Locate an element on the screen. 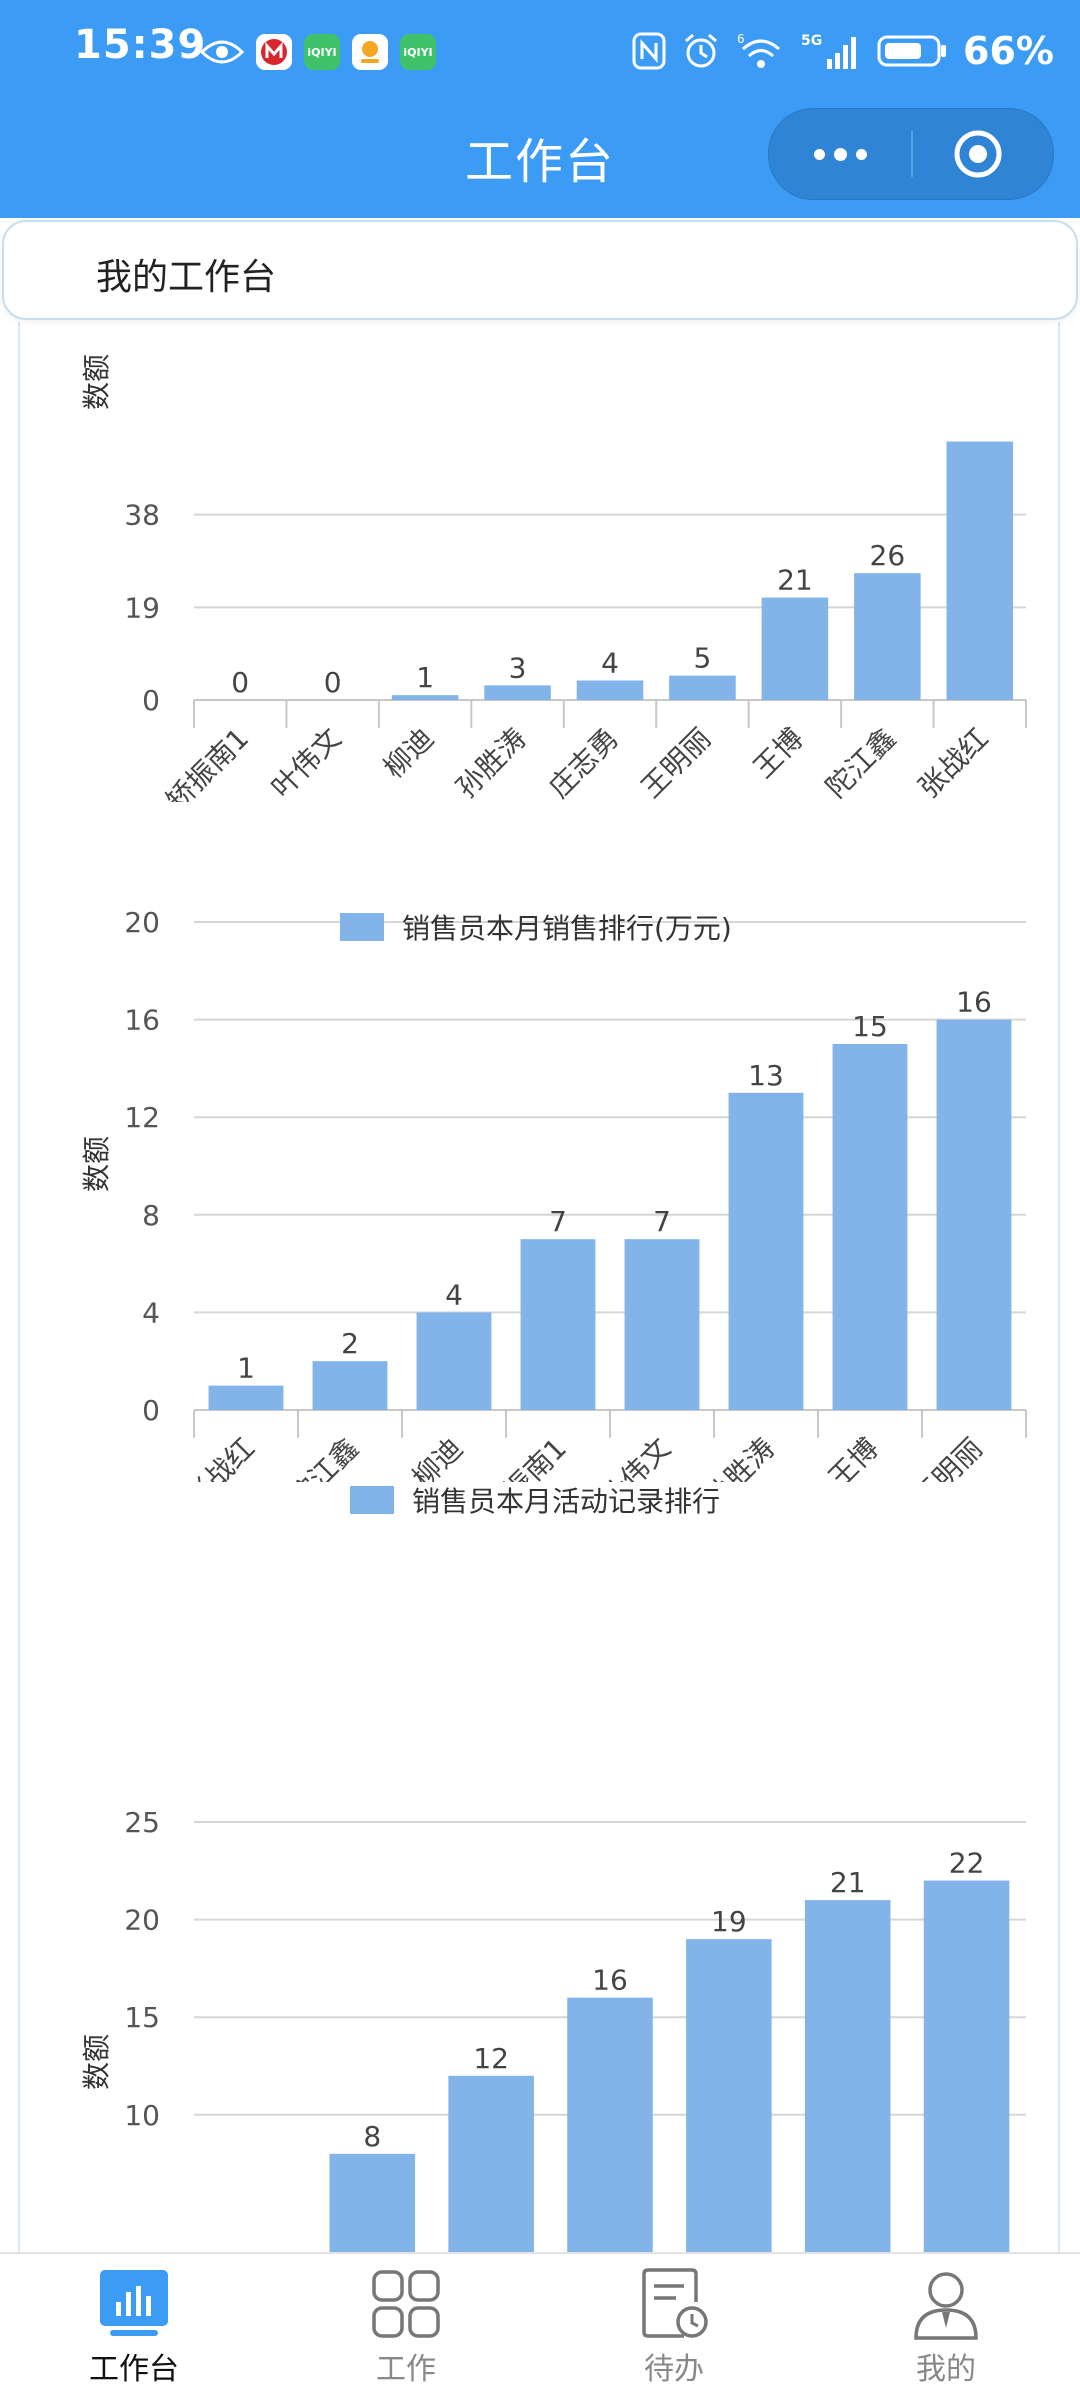  more-menu-button is located at coordinates (840, 154).